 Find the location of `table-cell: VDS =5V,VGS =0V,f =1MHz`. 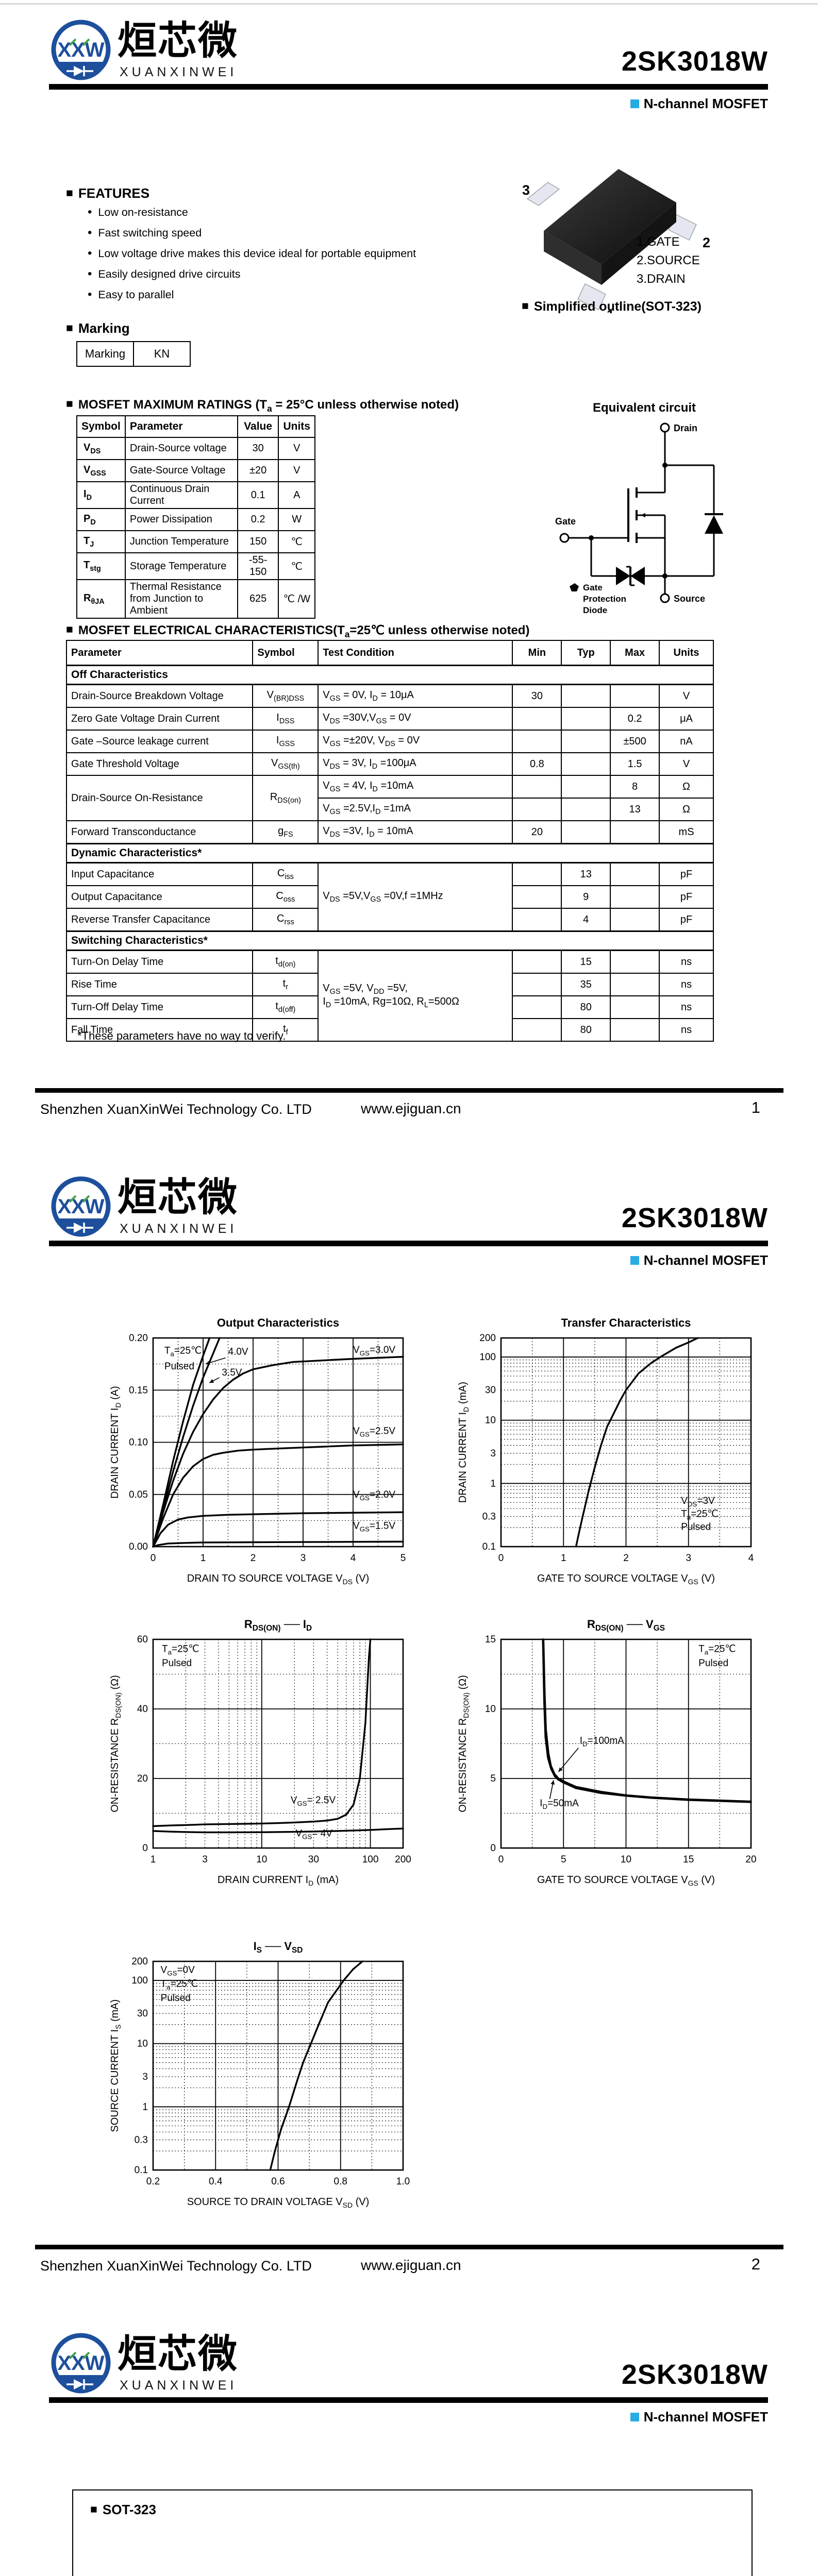

table-cell: VDS =5V,VGS =0V,f =1MHz is located at coordinates (415, 897).